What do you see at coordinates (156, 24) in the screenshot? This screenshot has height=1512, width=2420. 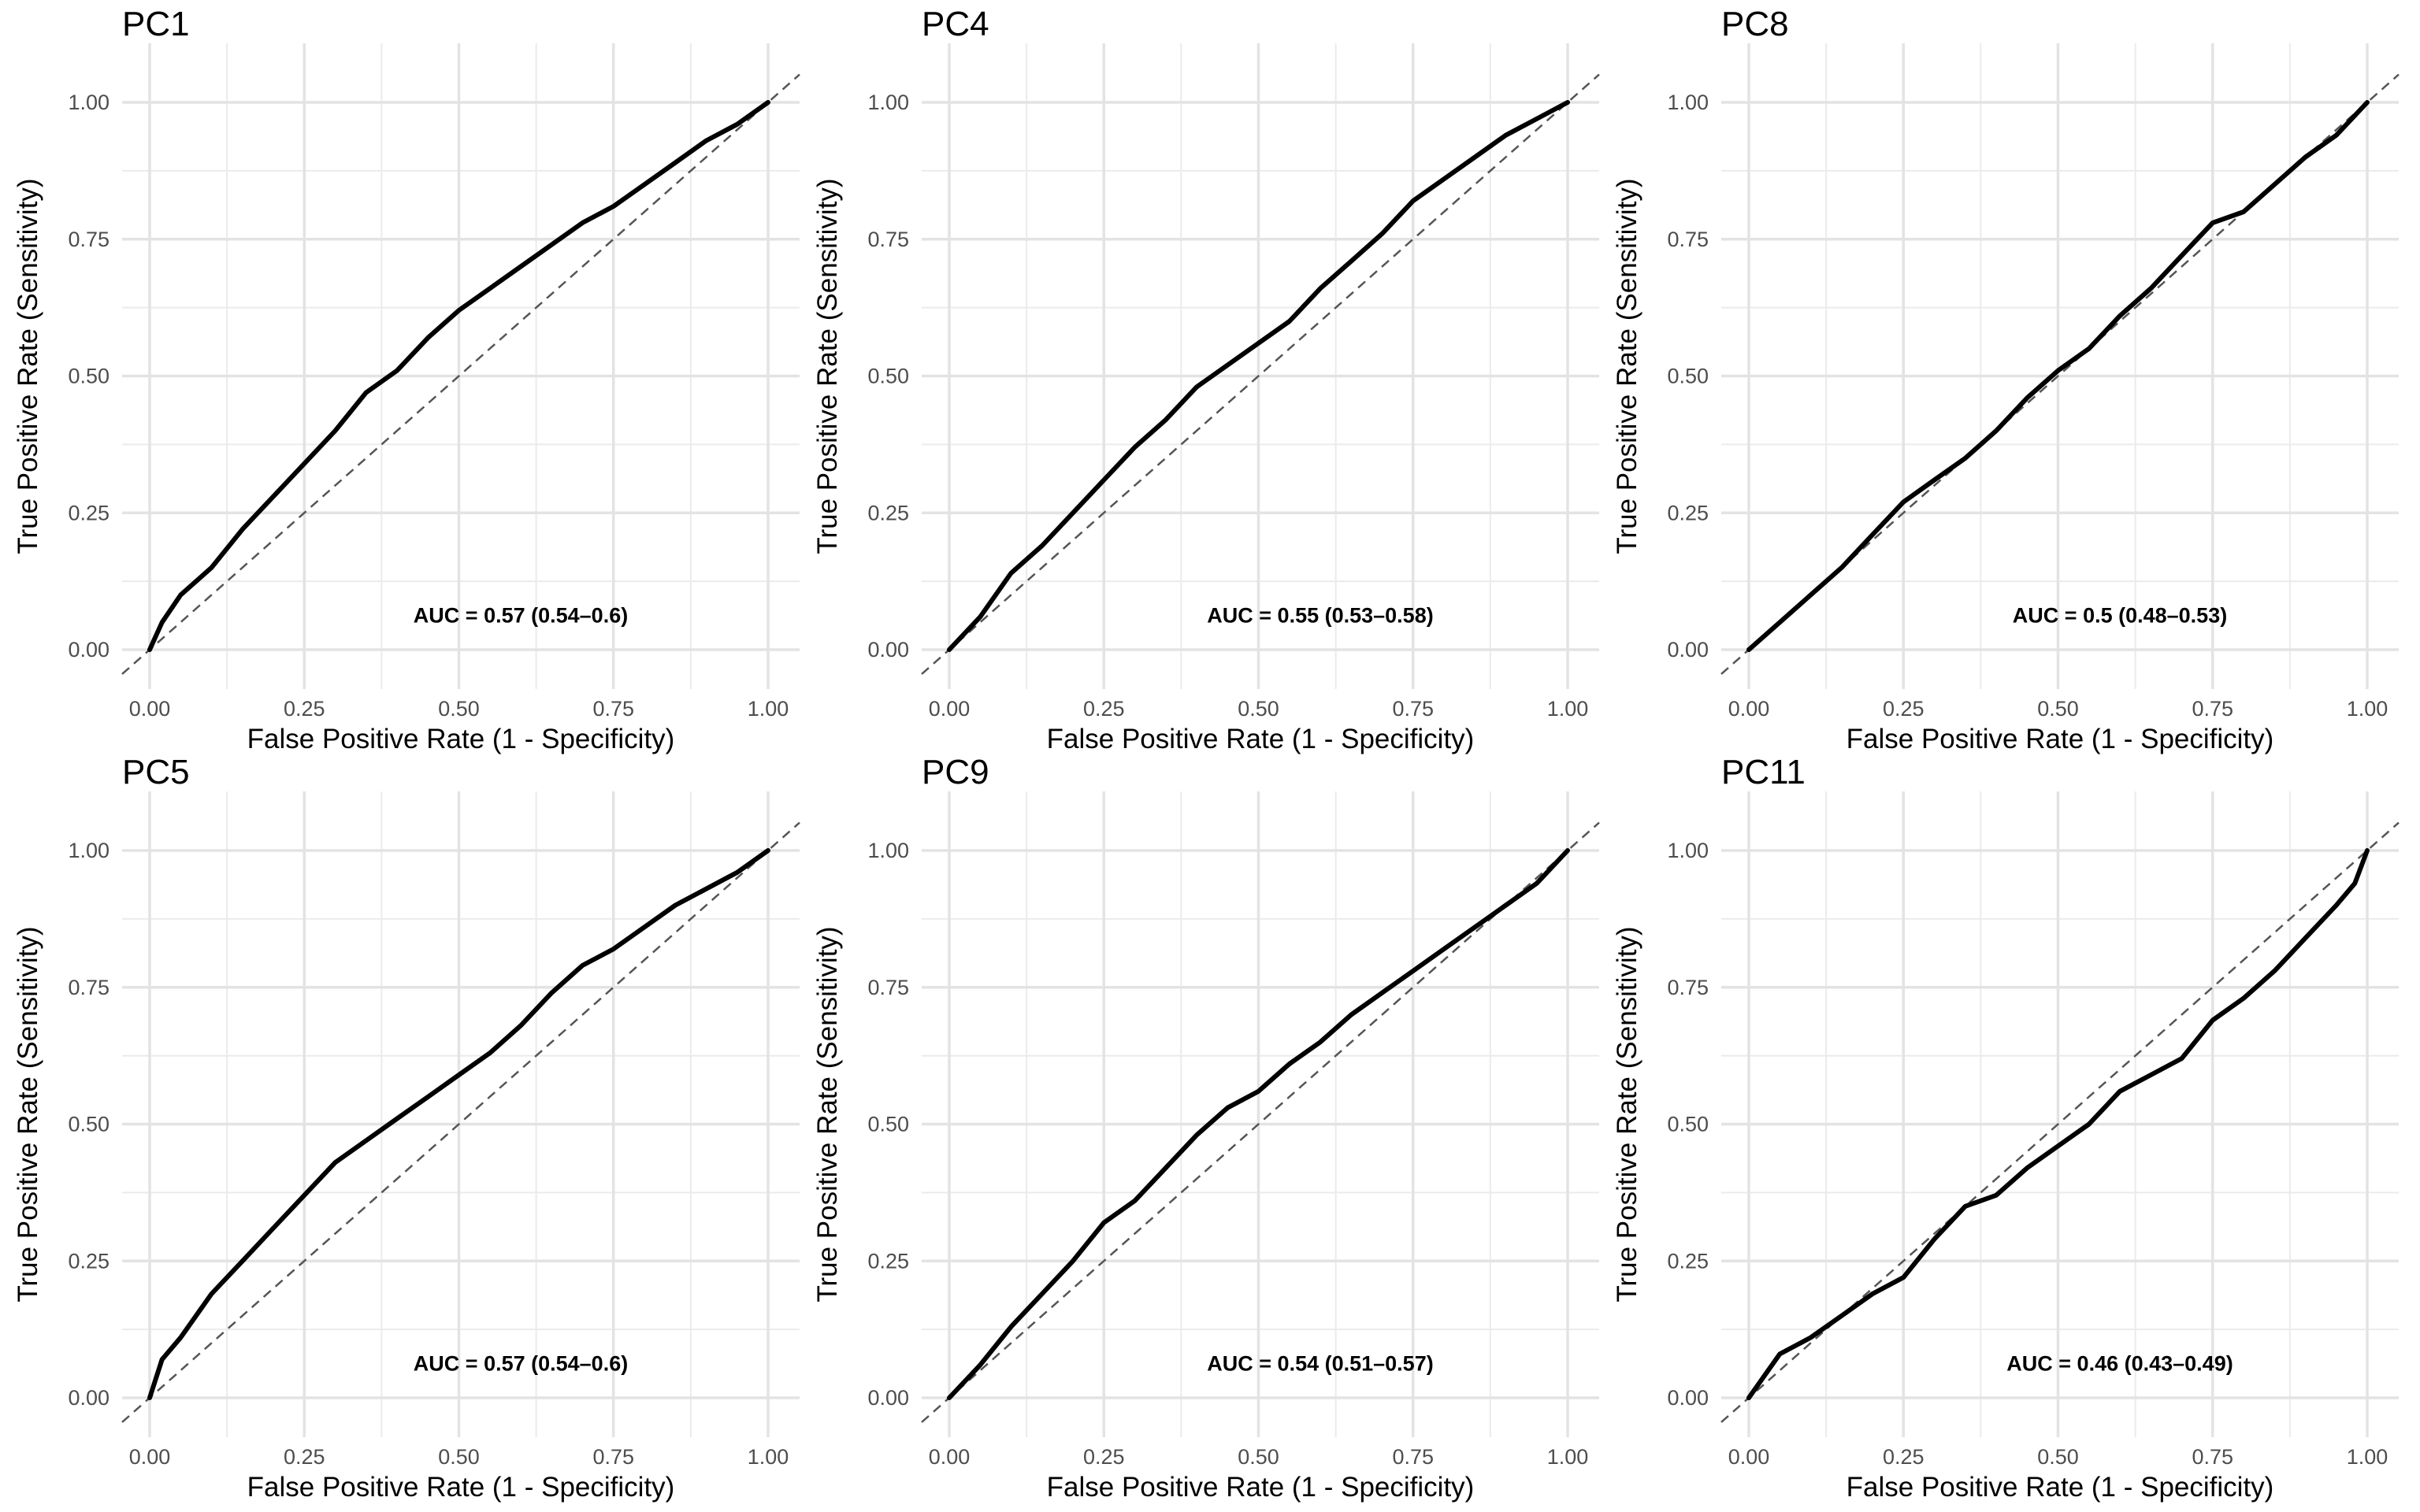 I see `panel-title: PC1` at bounding box center [156, 24].